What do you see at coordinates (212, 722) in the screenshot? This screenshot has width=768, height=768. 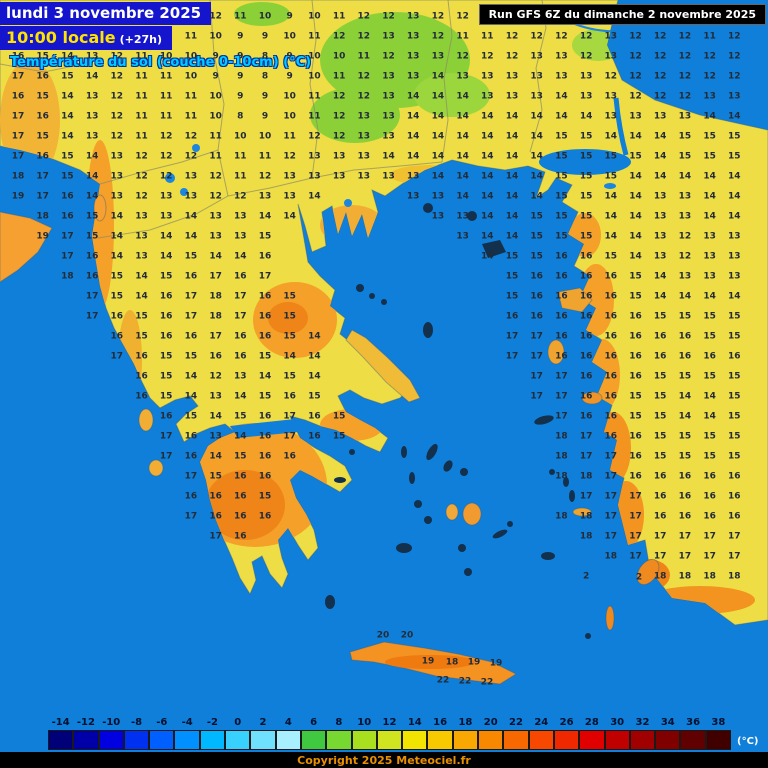 I see `legend-value: -2` at bounding box center [212, 722].